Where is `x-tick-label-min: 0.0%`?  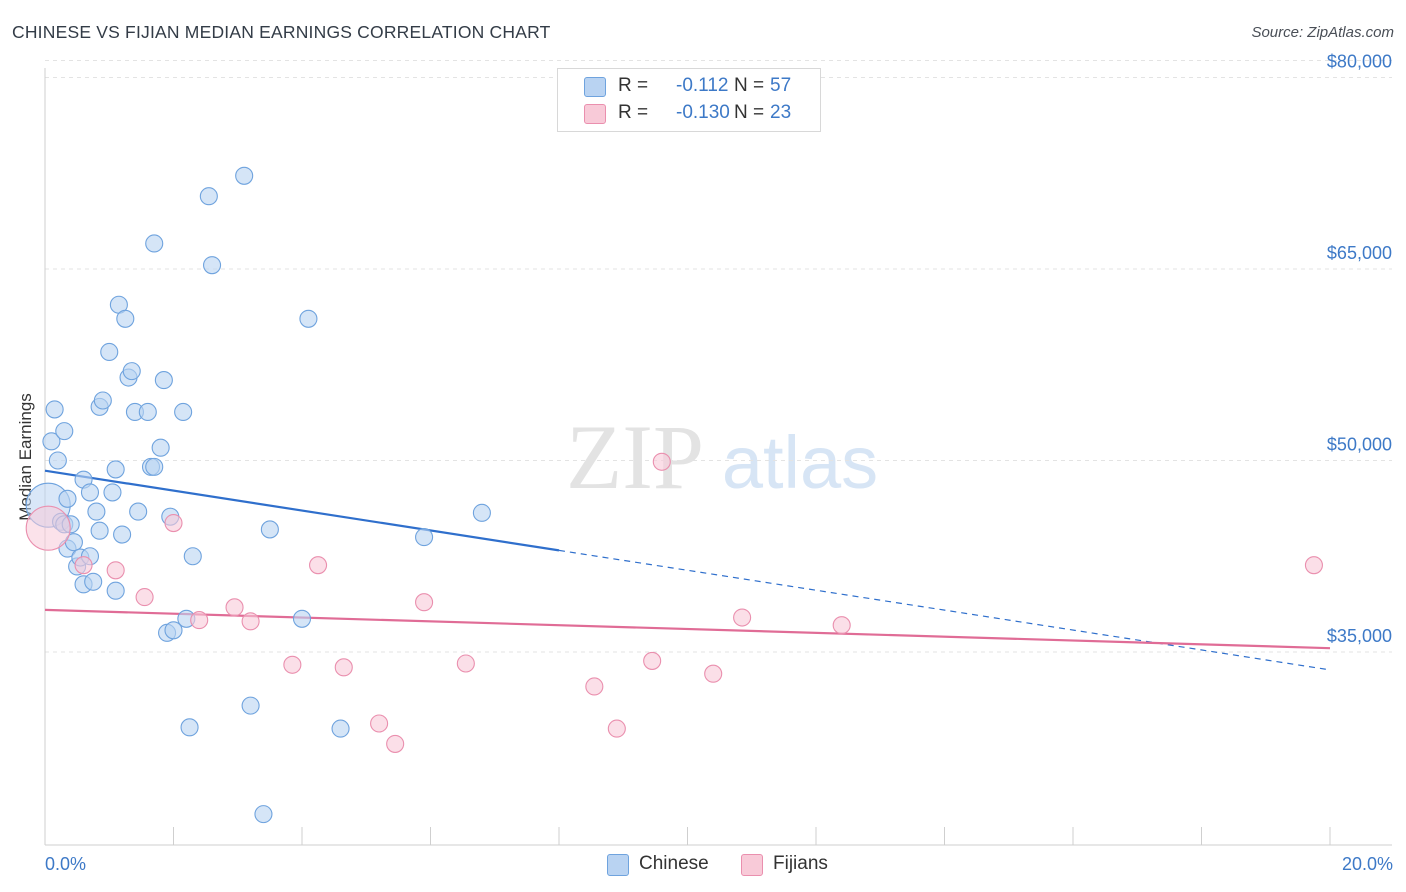
x-tick-label-min: 0.0% is located at coordinates (65, 864).